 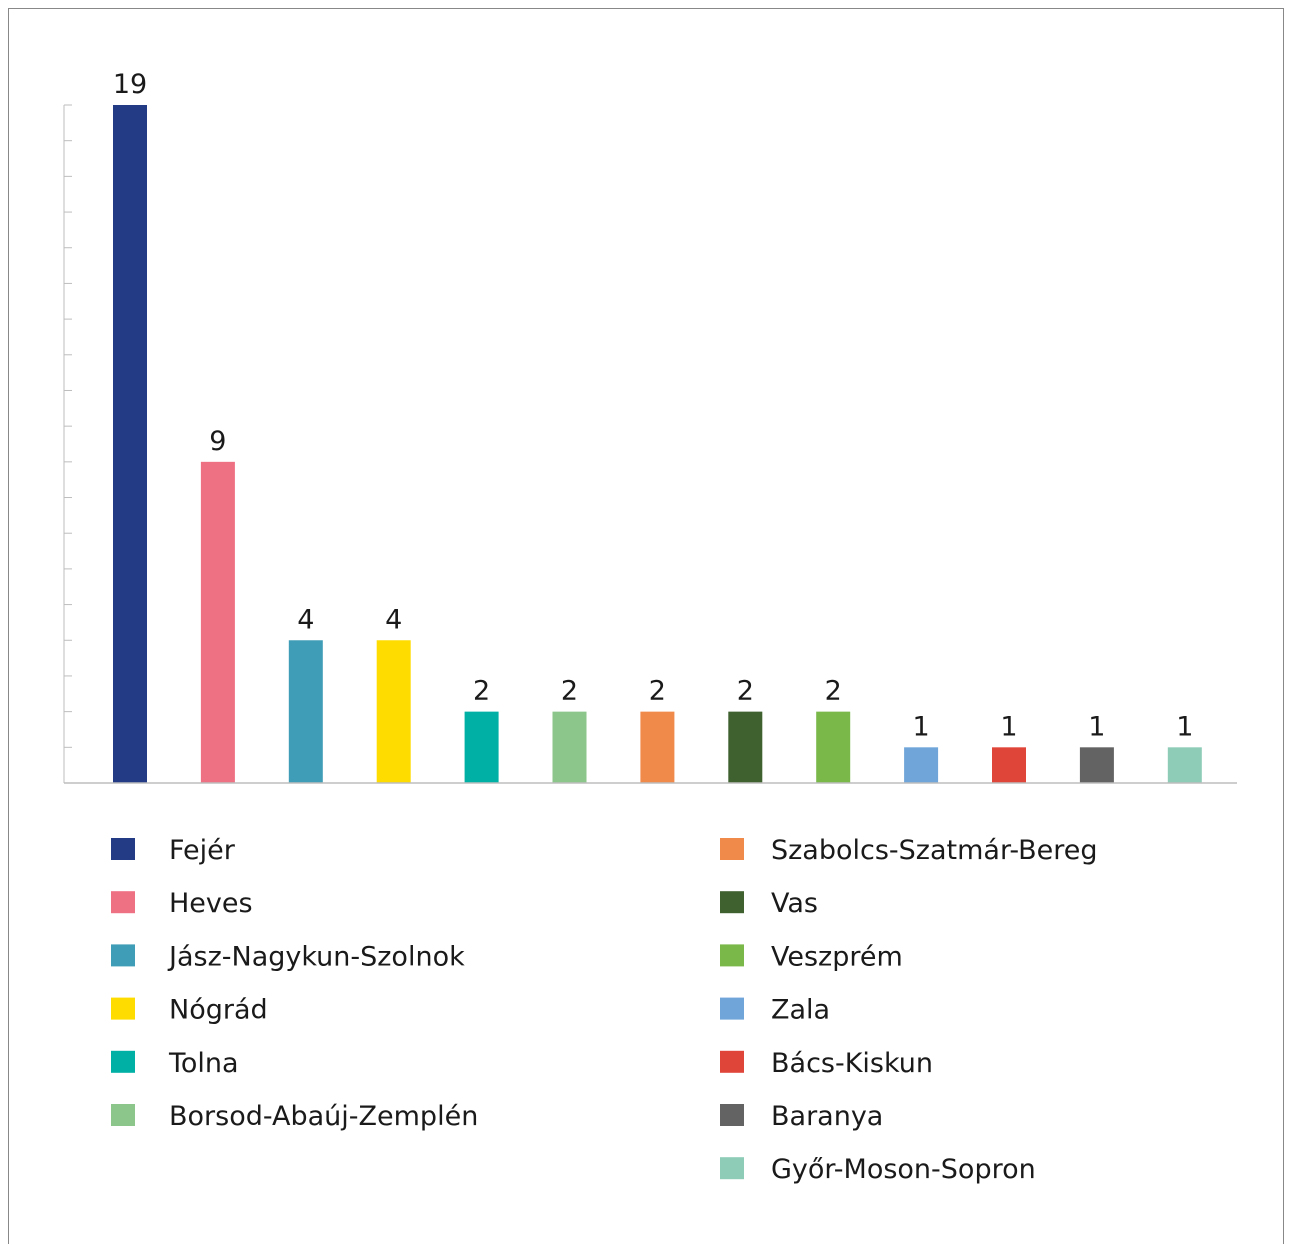 I want to click on legend-item: Heves, so click(x=182, y=903).